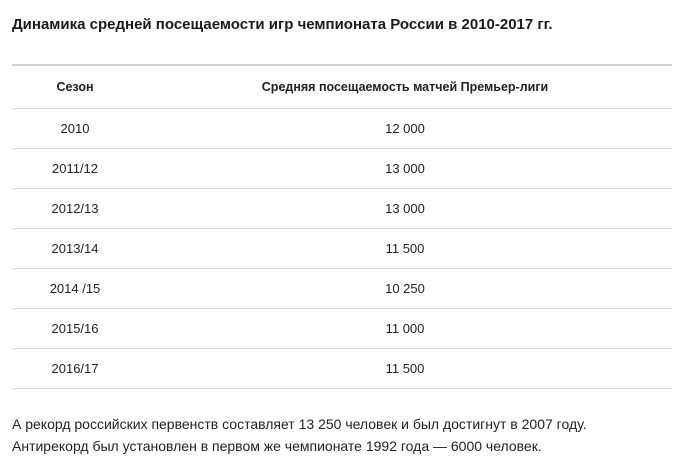 The width and height of the screenshot is (687, 469). I want to click on table-row: 2011/12 13 000, so click(342, 168).